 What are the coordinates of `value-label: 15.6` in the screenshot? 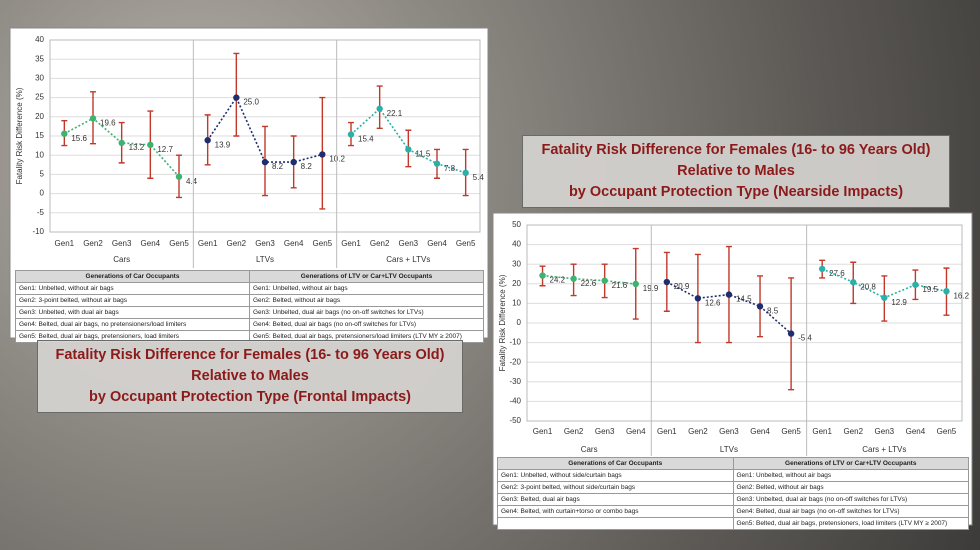 It's located at (79, 138).